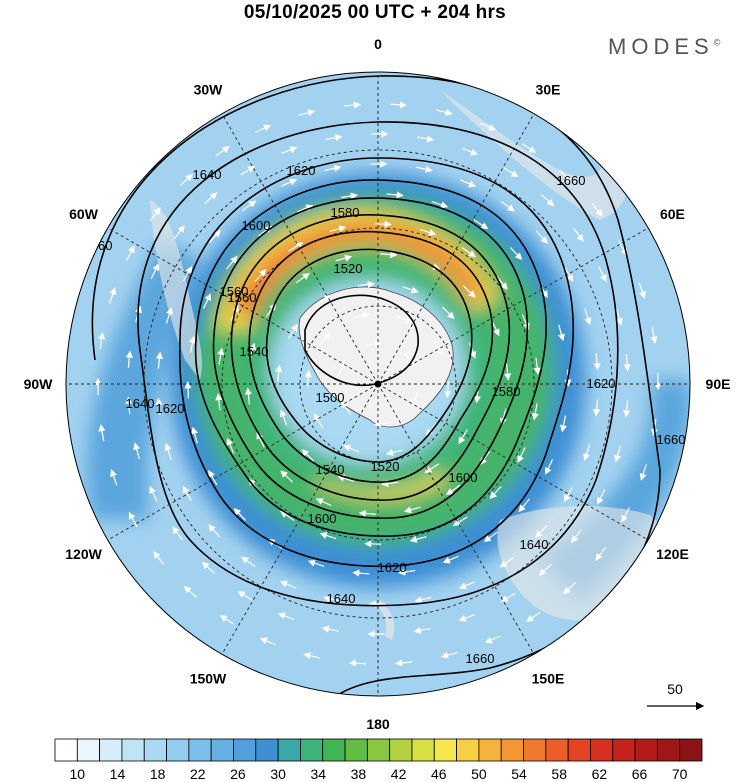  What do you see at coordinates (234, 291) in the screenshot?
I see `contour-label: 1560` at bounding box center [234, 291].